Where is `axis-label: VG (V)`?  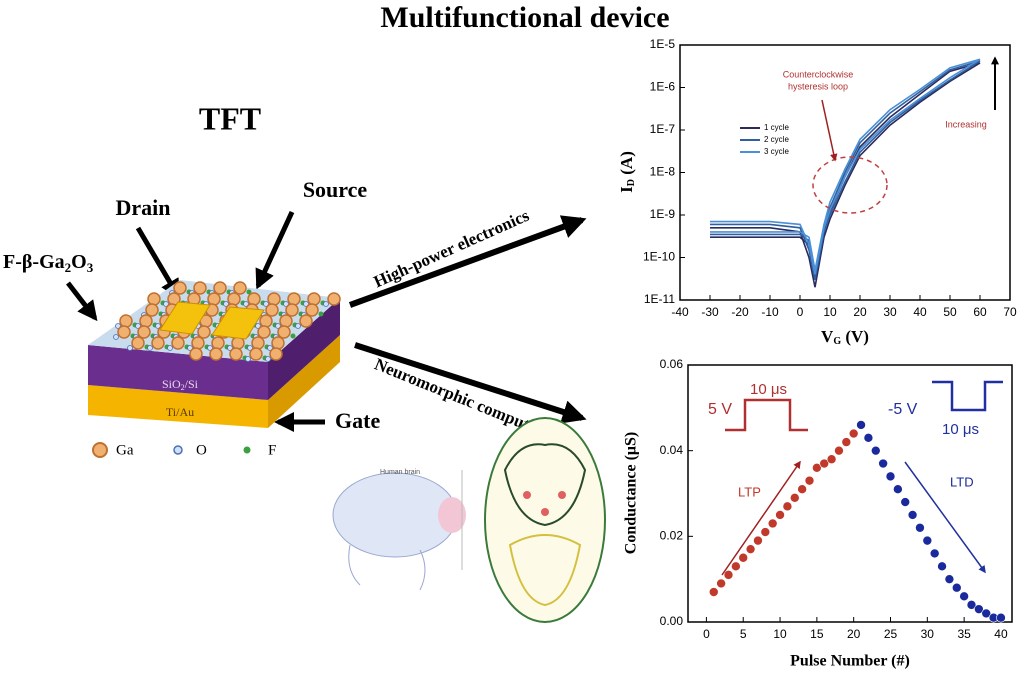 axis-label: VG (V) is located at coordinates (845, 337).